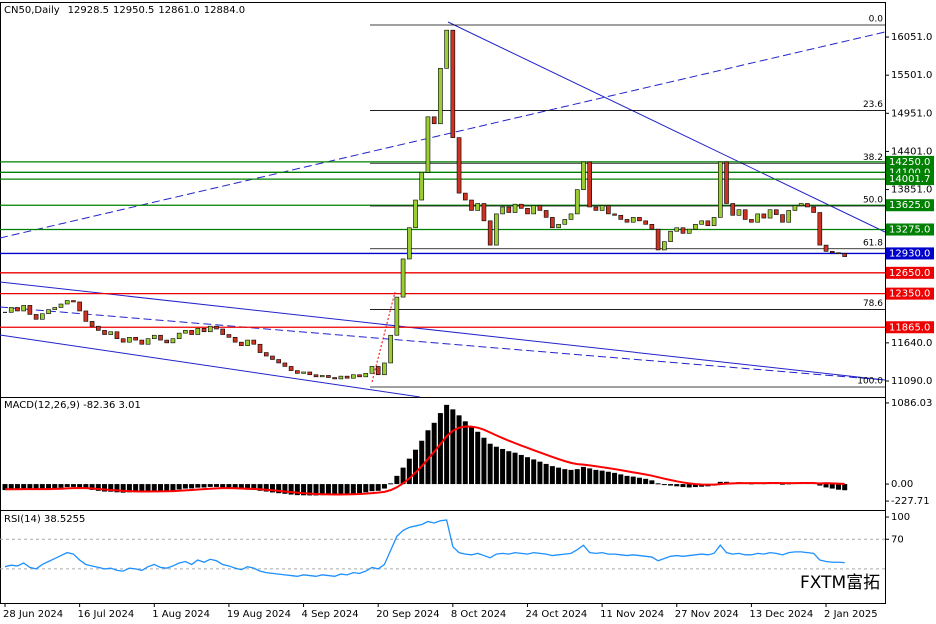 Image resolution: width=936 pixels, height=624 pixels. What do you see at coordinates (632, 614) in the screenshot?
I see `x-tick-label: 11 Nov 2024` at bounding box center [632, 614].